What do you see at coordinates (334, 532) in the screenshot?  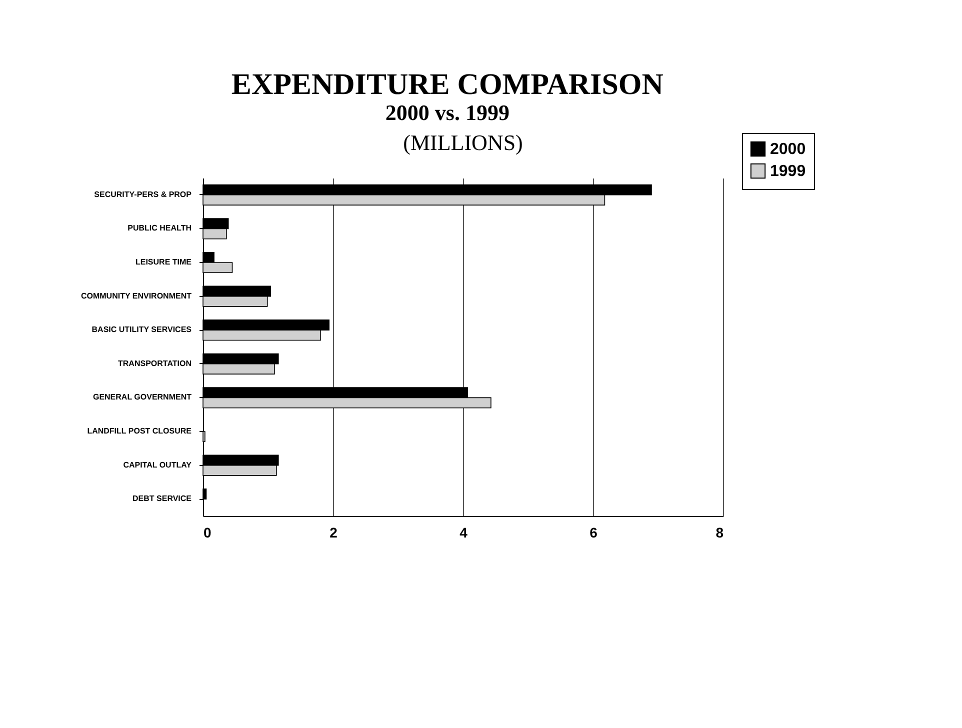 I see `x-tick-label: 2` at bounding box center [334, 532].